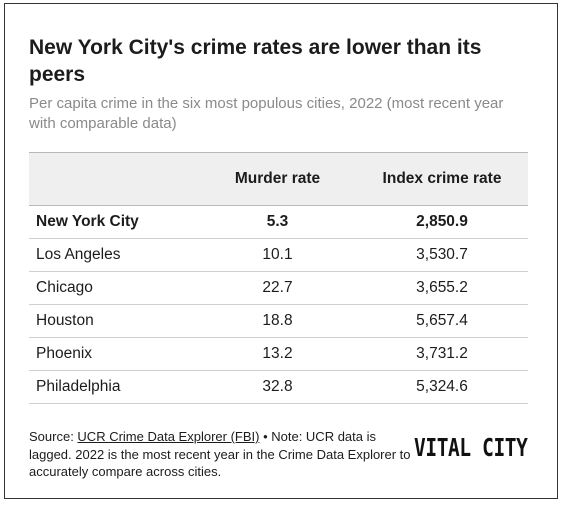 The height and width of the screenshot is (505, 563). I want to click on murder-rate-cell: 22.7, so click(277, 288).